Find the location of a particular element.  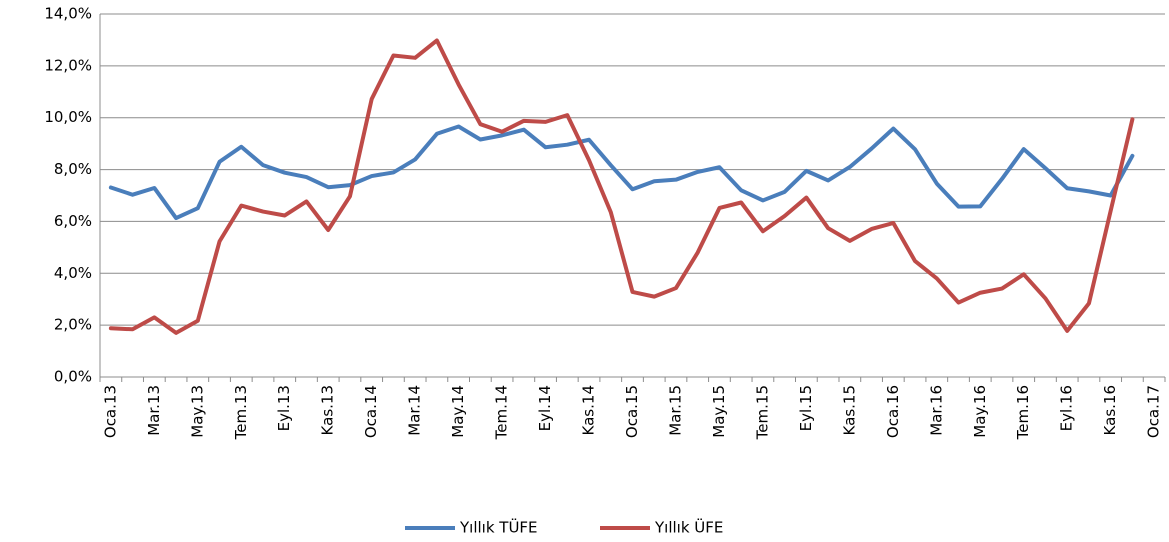

y-tick-label: 14,0% is located at coordinates (68, 14).